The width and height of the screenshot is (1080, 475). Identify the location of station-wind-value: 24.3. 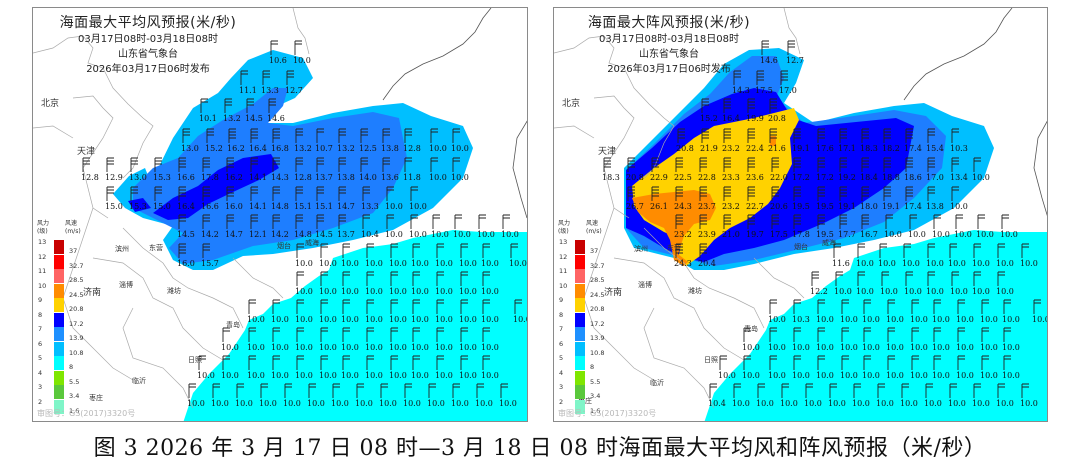
(683, 206).